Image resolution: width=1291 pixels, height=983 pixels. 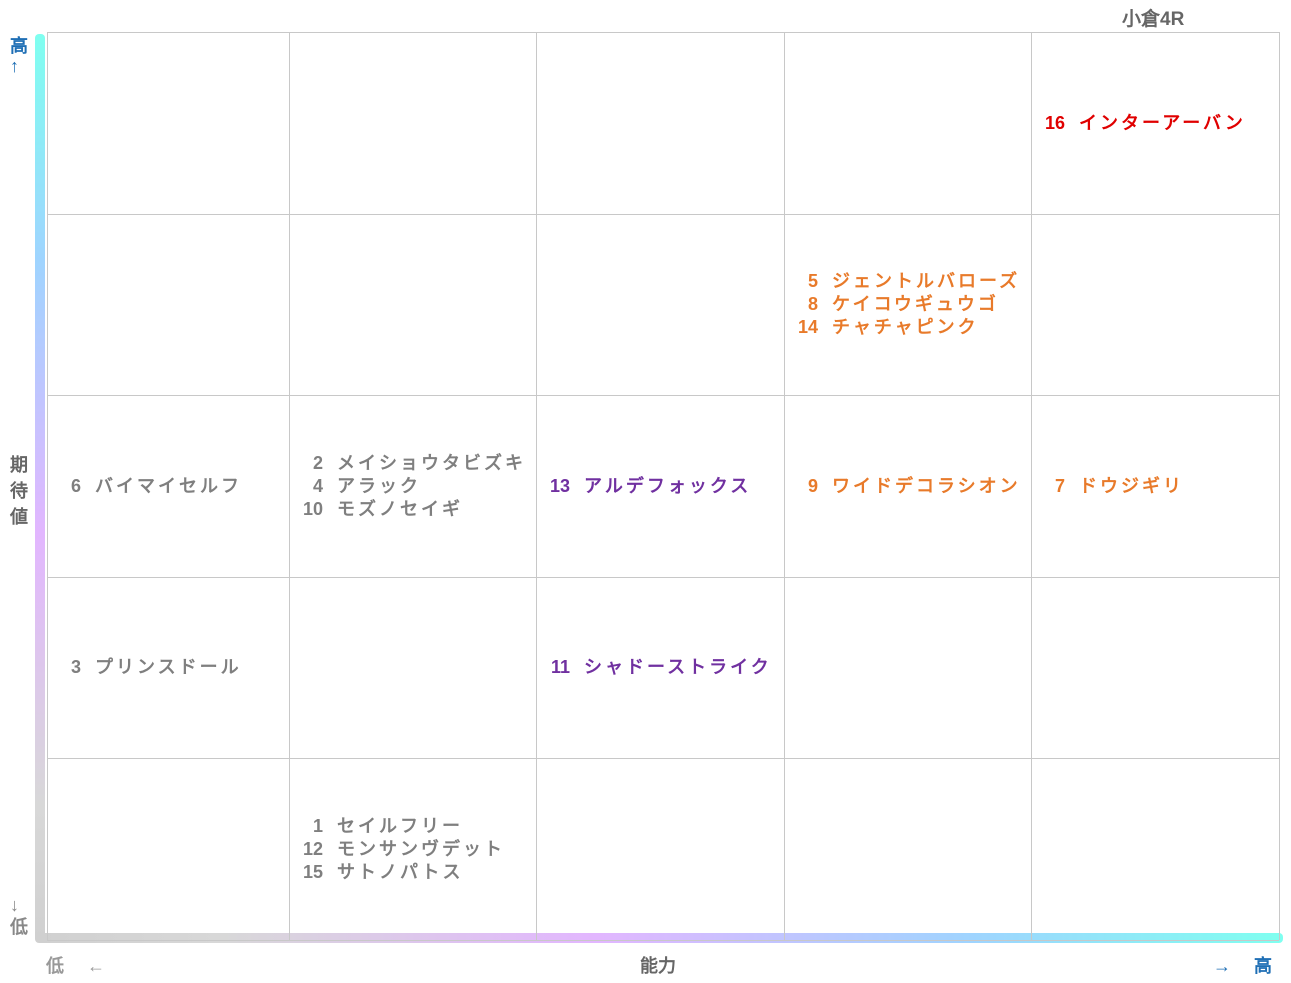 I want to click on entry: 6 バイマイセルフ, so click(x=167, y=486).